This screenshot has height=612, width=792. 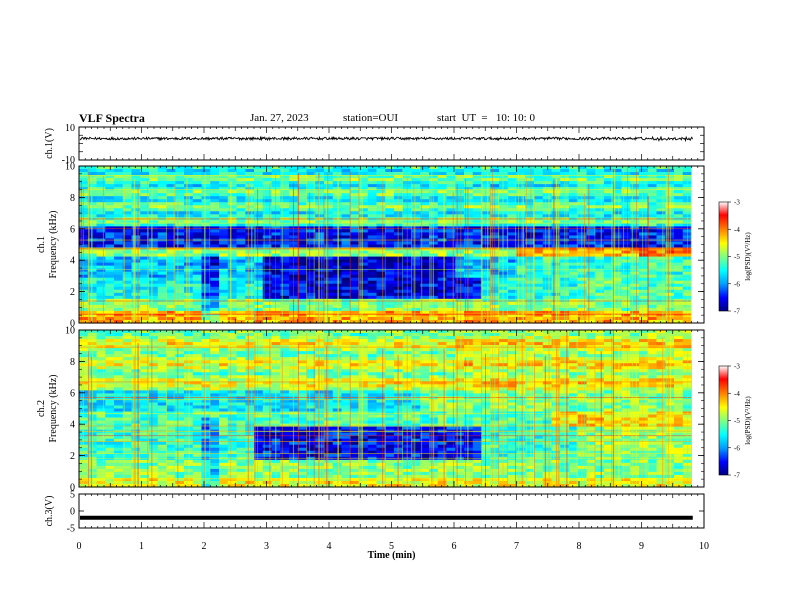 What do you see at coordinates (748, 420) in the screenshot?
I see `ch2-colorbar-label: log(PSD)(V²/Hz)` at bounding box center [748, 420].